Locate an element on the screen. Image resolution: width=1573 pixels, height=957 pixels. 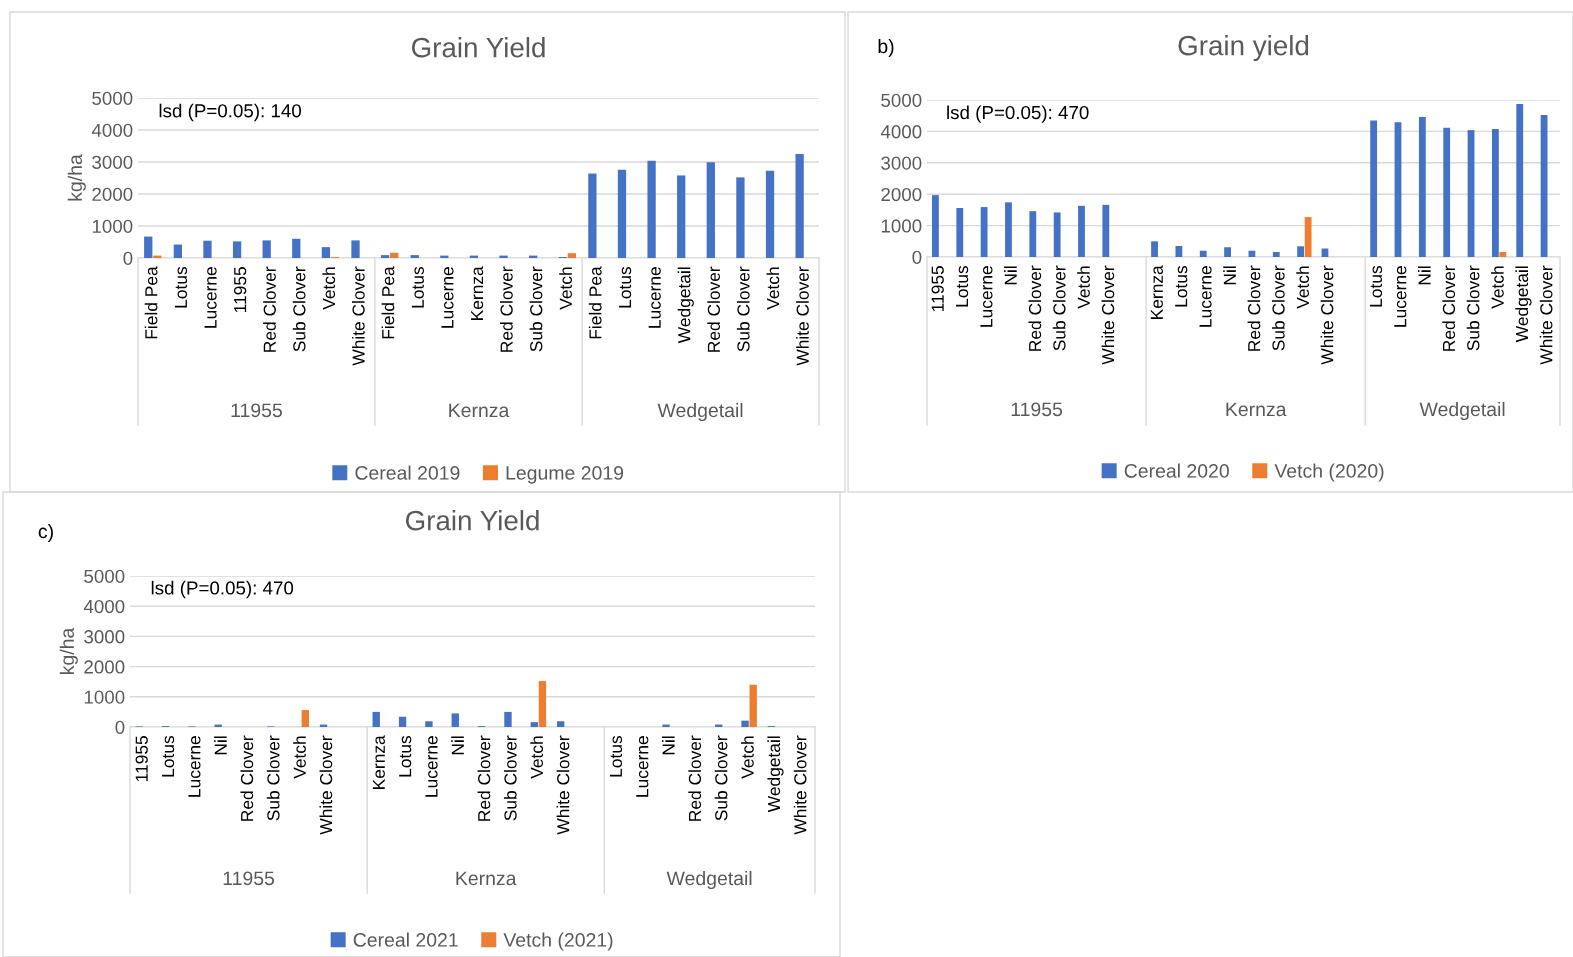
text: 11955 is located at coordinates (1037, 409).